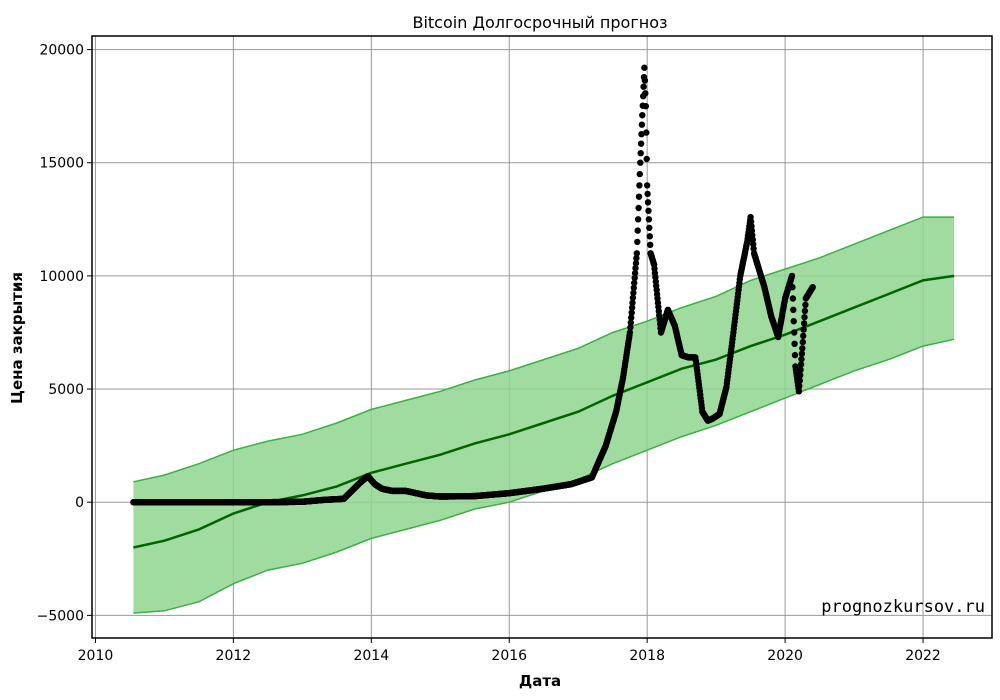  I want to click on y-tick-label: 10000, so click(61, 277).